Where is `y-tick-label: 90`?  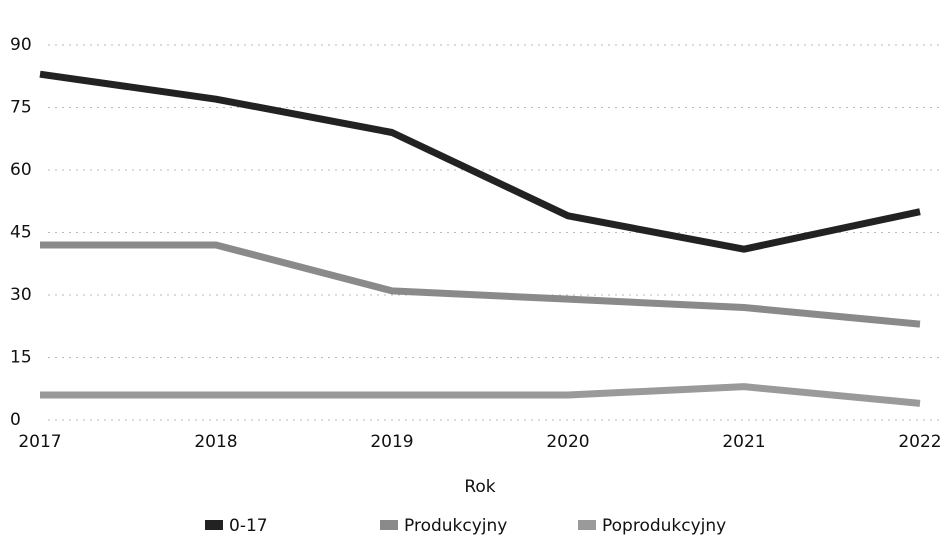
y-tick-label: 90 is located at coordinates (21, 45).